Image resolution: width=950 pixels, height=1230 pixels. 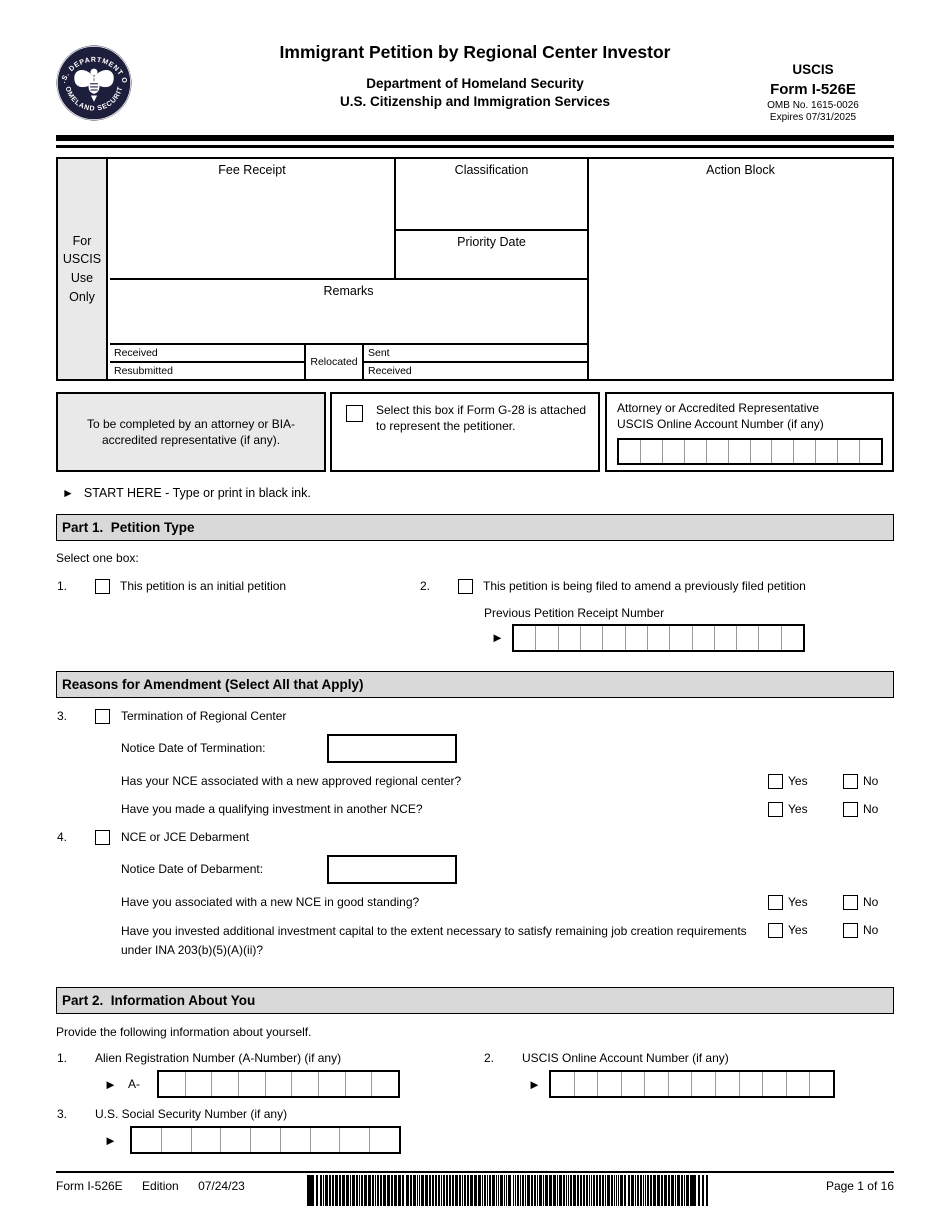 I want to click on q3b-yes-label: Yes, so click(x=798, y=809).